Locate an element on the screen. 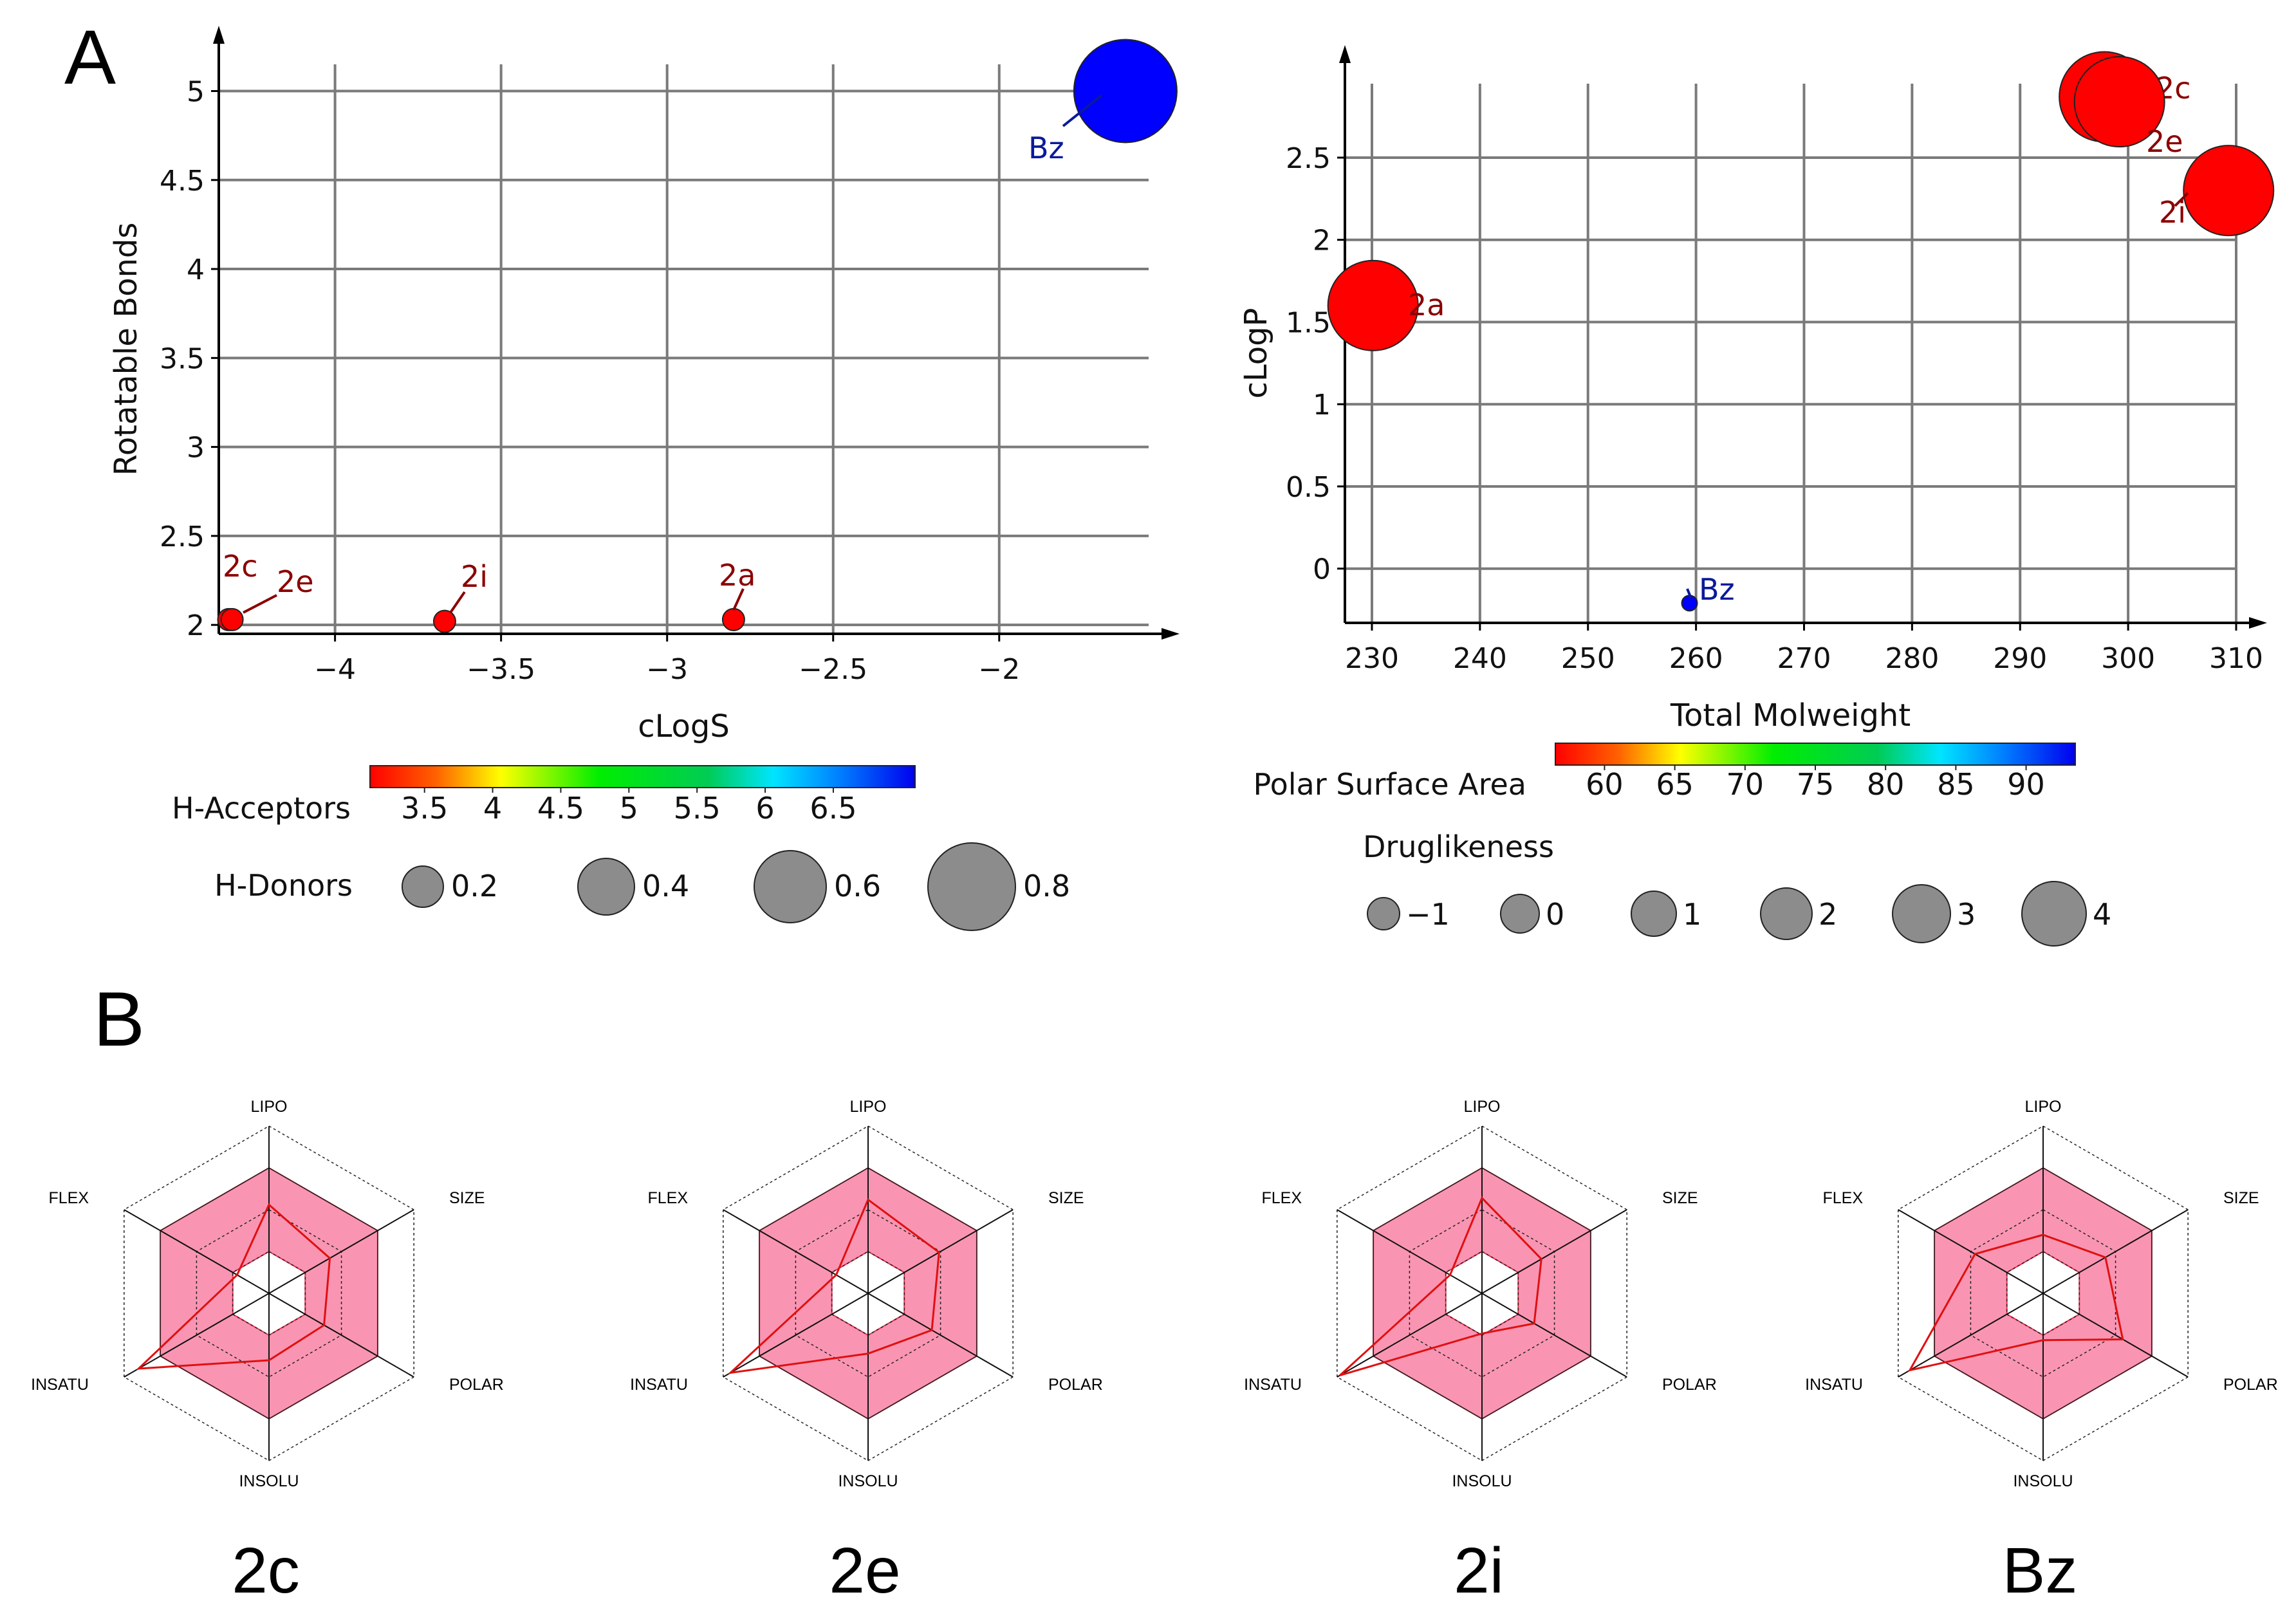 The image size is (2296, 1617). size-legend-value: 0.8 is located at coordinates (1046, 886).